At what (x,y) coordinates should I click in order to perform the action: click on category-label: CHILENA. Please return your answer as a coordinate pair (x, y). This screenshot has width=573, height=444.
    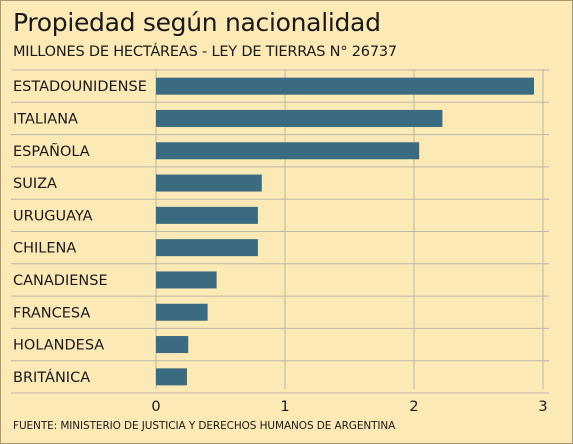
    Looking at the image, I should click on (44, 249).